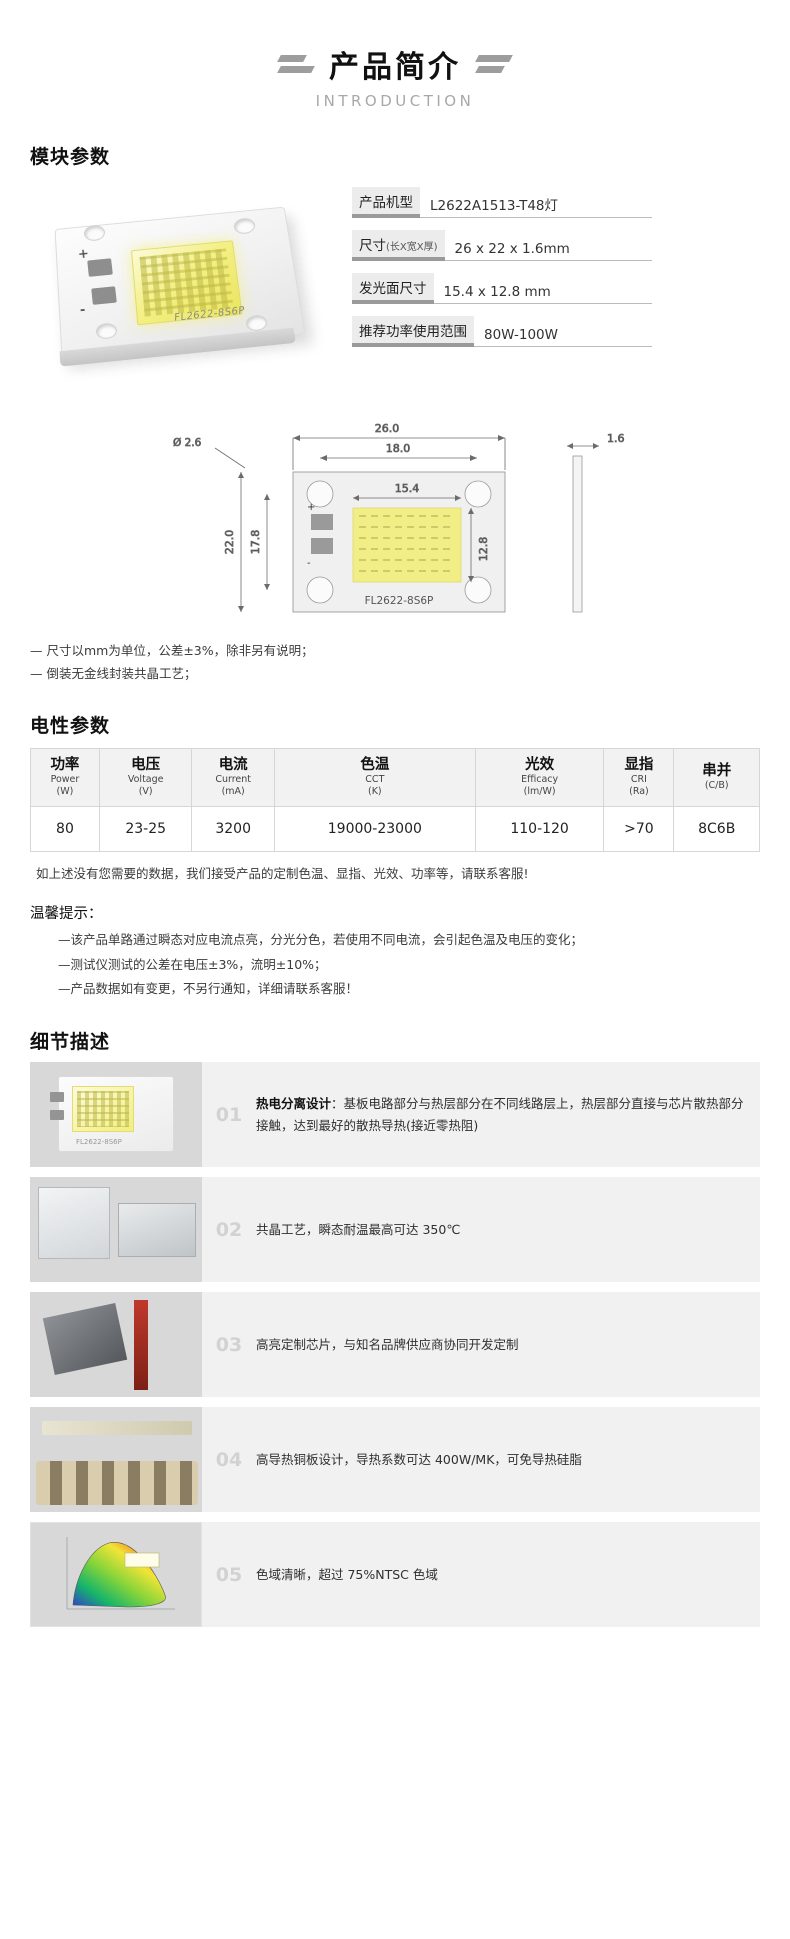 This screenshot has height=1939, width=790. What do you see at coordinates (311, 507) in the screenshot?
I see `drawing-polarity-plus: +` at bounding box center [311, 507].